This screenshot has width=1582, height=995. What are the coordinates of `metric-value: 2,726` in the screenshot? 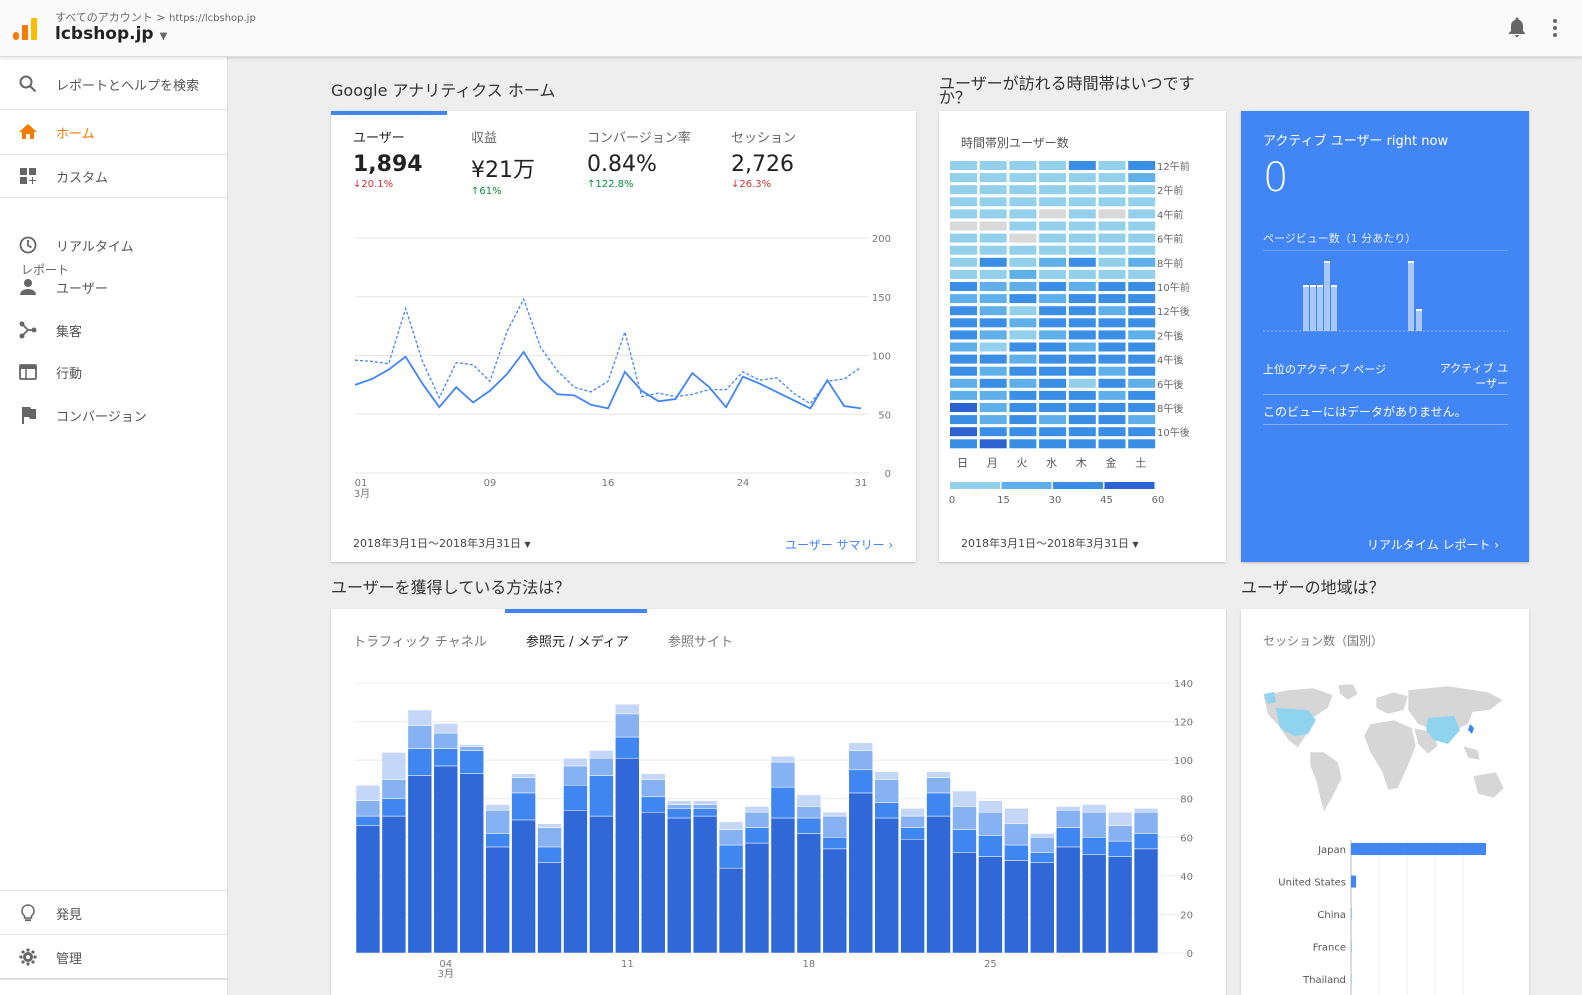 It's located at (762, 164).